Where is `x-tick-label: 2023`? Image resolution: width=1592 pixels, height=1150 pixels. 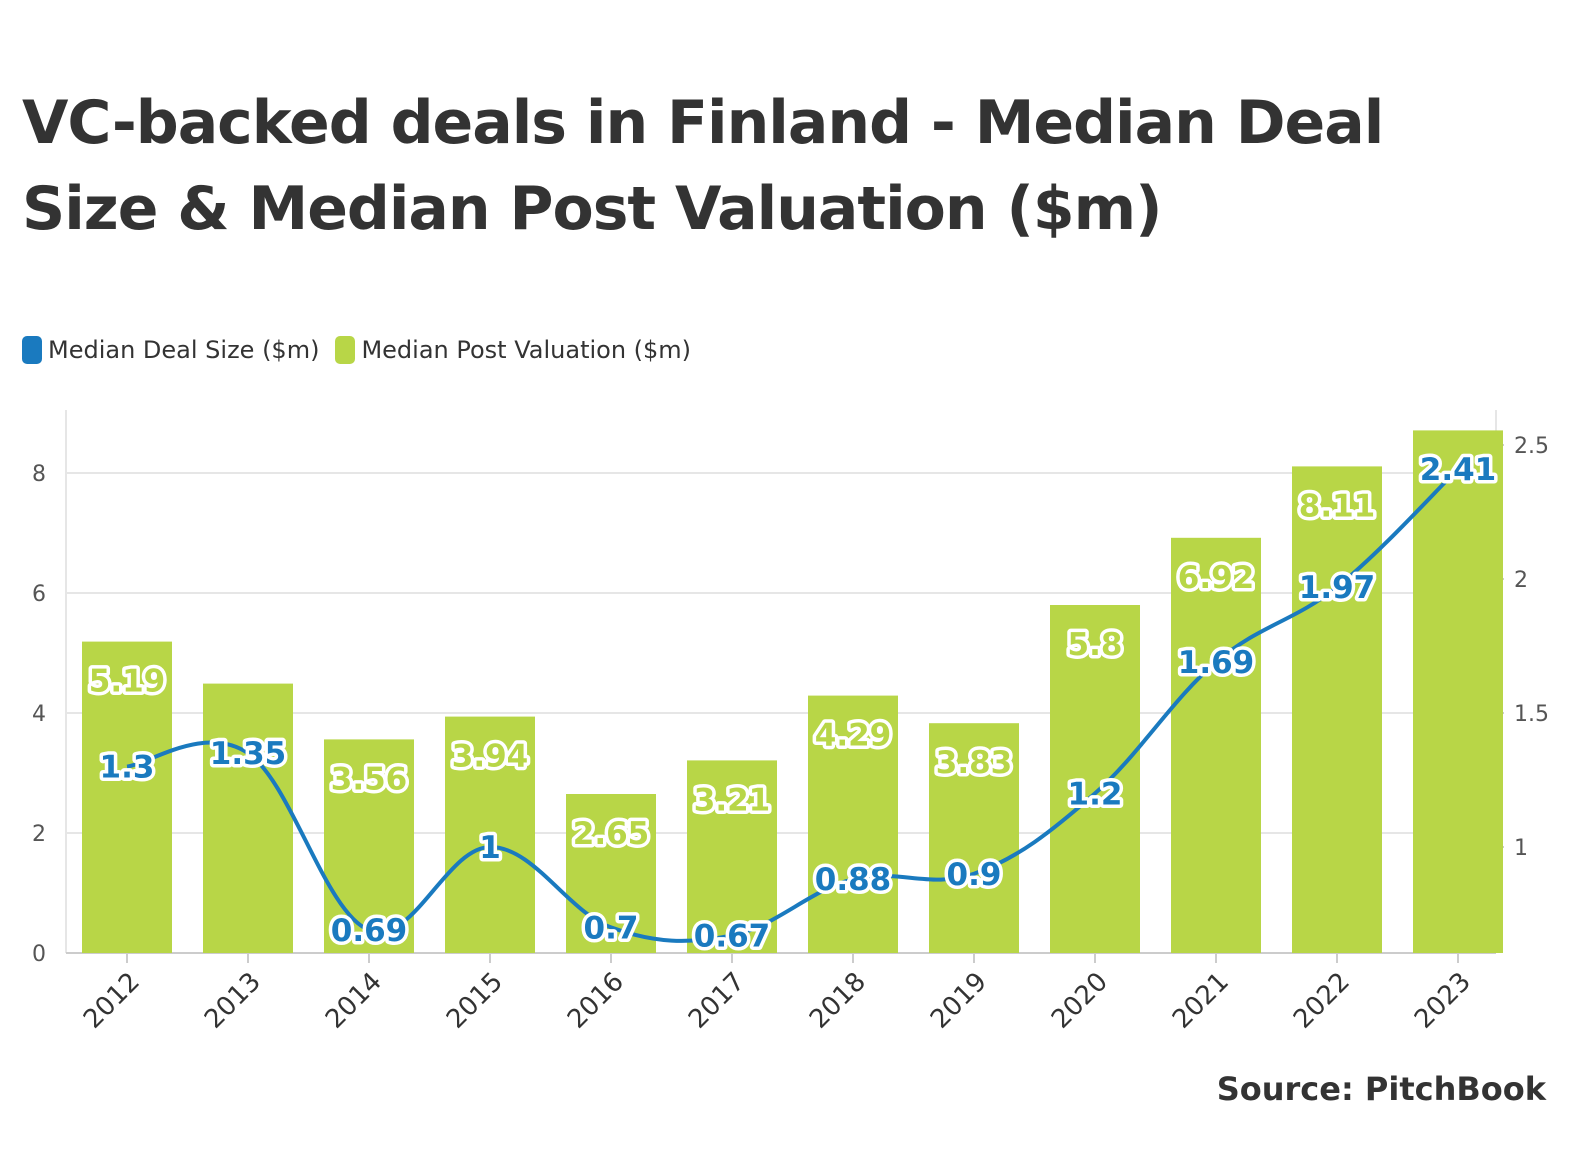 x-tick-label: 2023 is located at coordinates (1443, 1001).